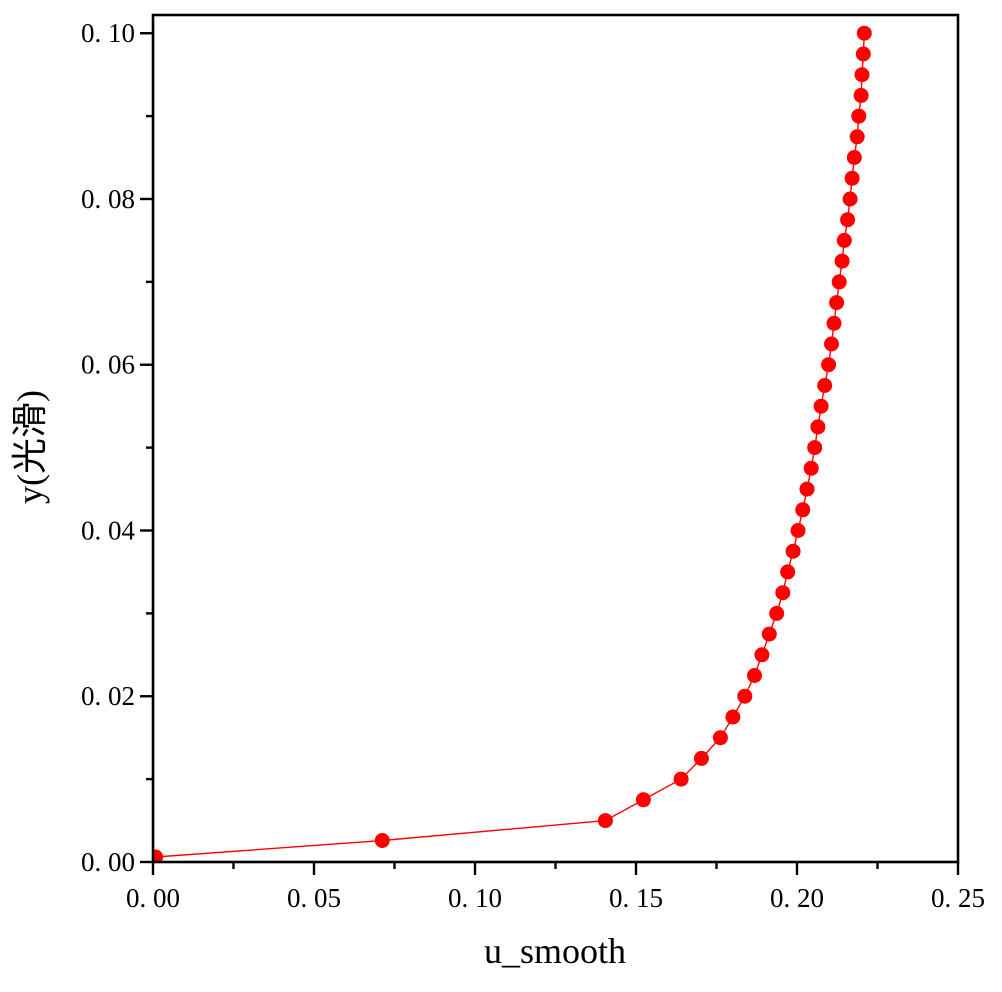 Image resolution: width=1002 pixels, height=992 pixels. What do you see at coordinates (108, 365) in the screenshot?
I see `y-tick-label: 0. 06` at bounding box center [108, 365].